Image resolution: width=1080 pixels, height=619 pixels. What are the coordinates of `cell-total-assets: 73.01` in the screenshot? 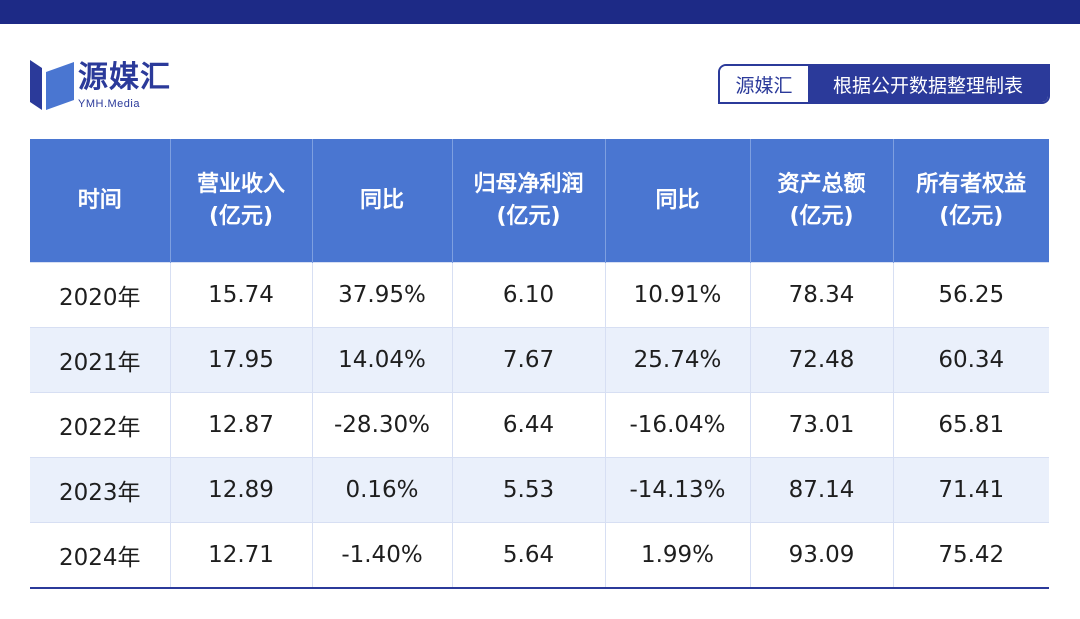 It's located at (821, 425).